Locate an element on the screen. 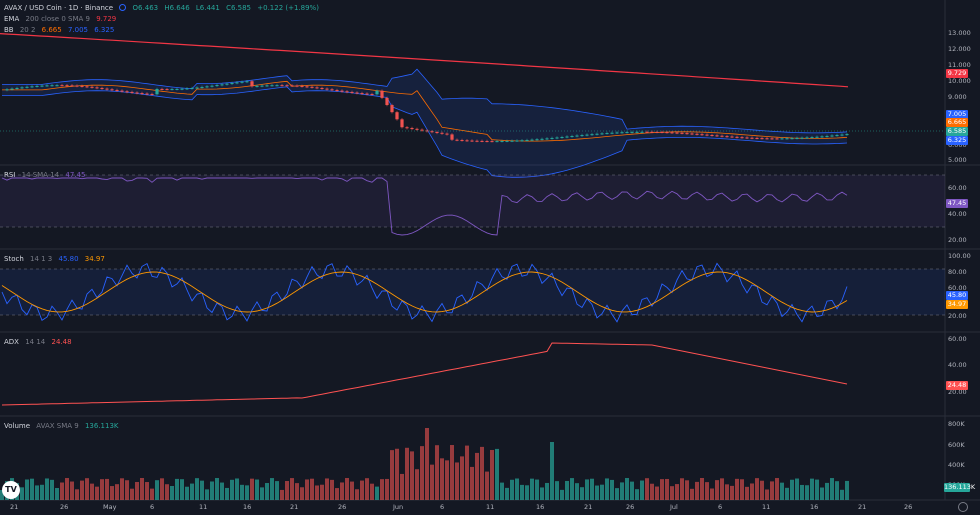 The image size is (980, 515). symbol-title: AVAX / USD Coin · 1D · Binance is located at coordinates (59, 8).